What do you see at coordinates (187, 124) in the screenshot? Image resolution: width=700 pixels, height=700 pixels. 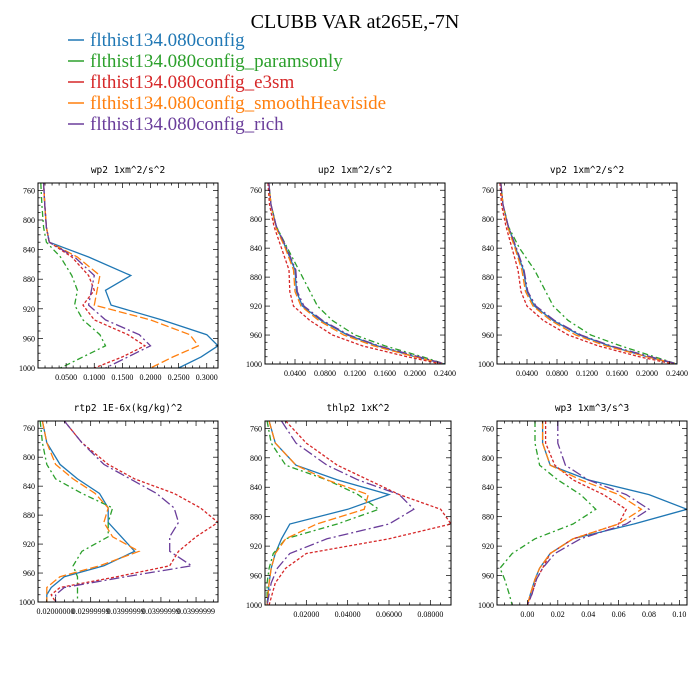 I see `legend-entry: flthist134.080config_rich` at bounding box center [187, 124].